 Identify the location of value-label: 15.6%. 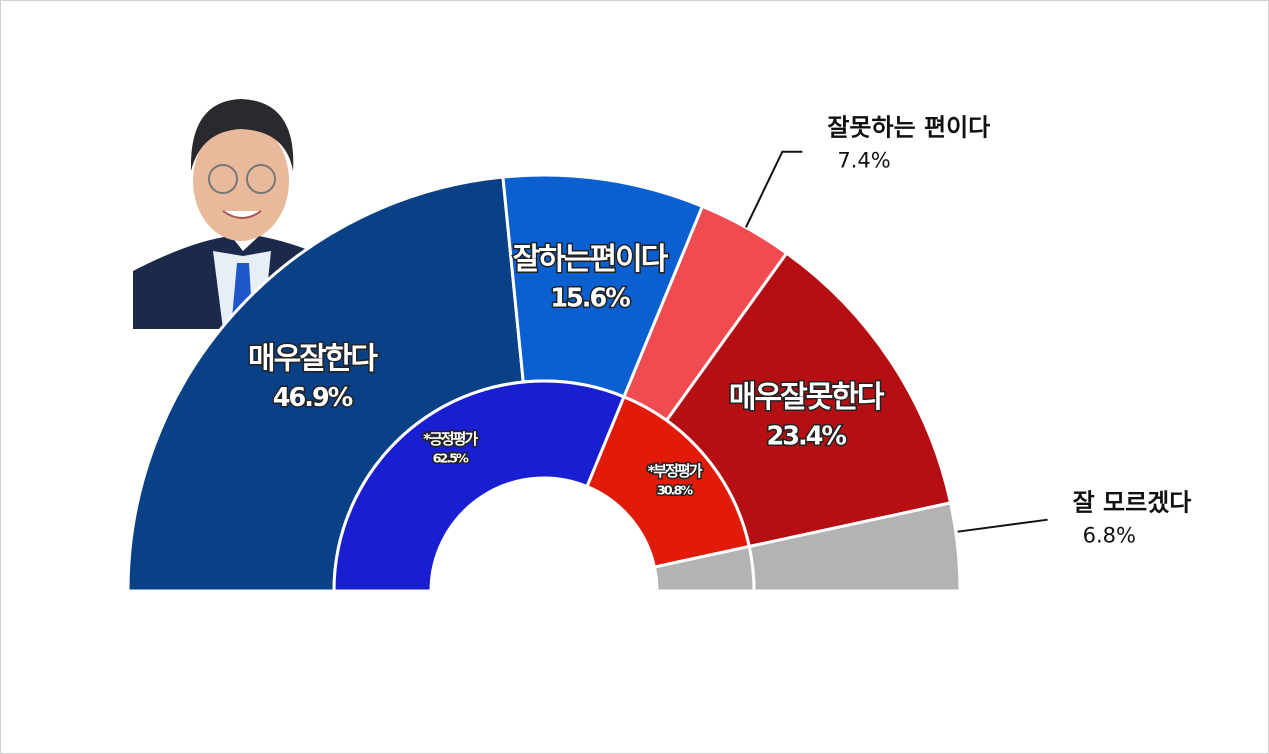
(590, 298).